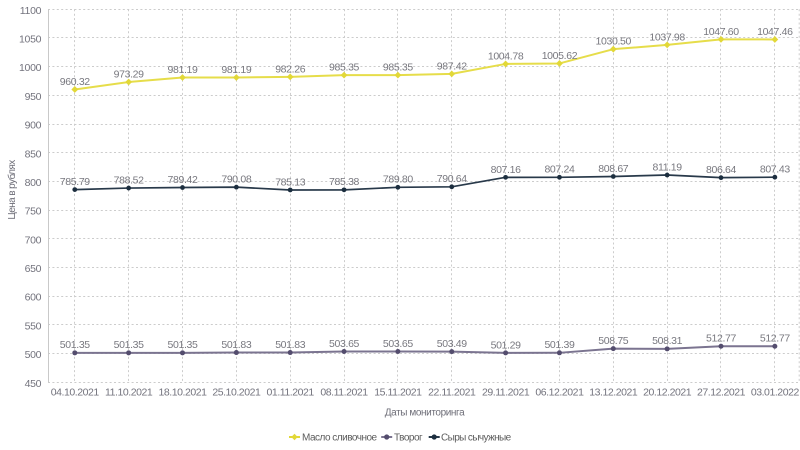 This screenshot has width=800, height=450. What do you see at coordinates (775, 170) in the screenshot?
I see `svg-text: 807.43` at bounding box center [775, 170].